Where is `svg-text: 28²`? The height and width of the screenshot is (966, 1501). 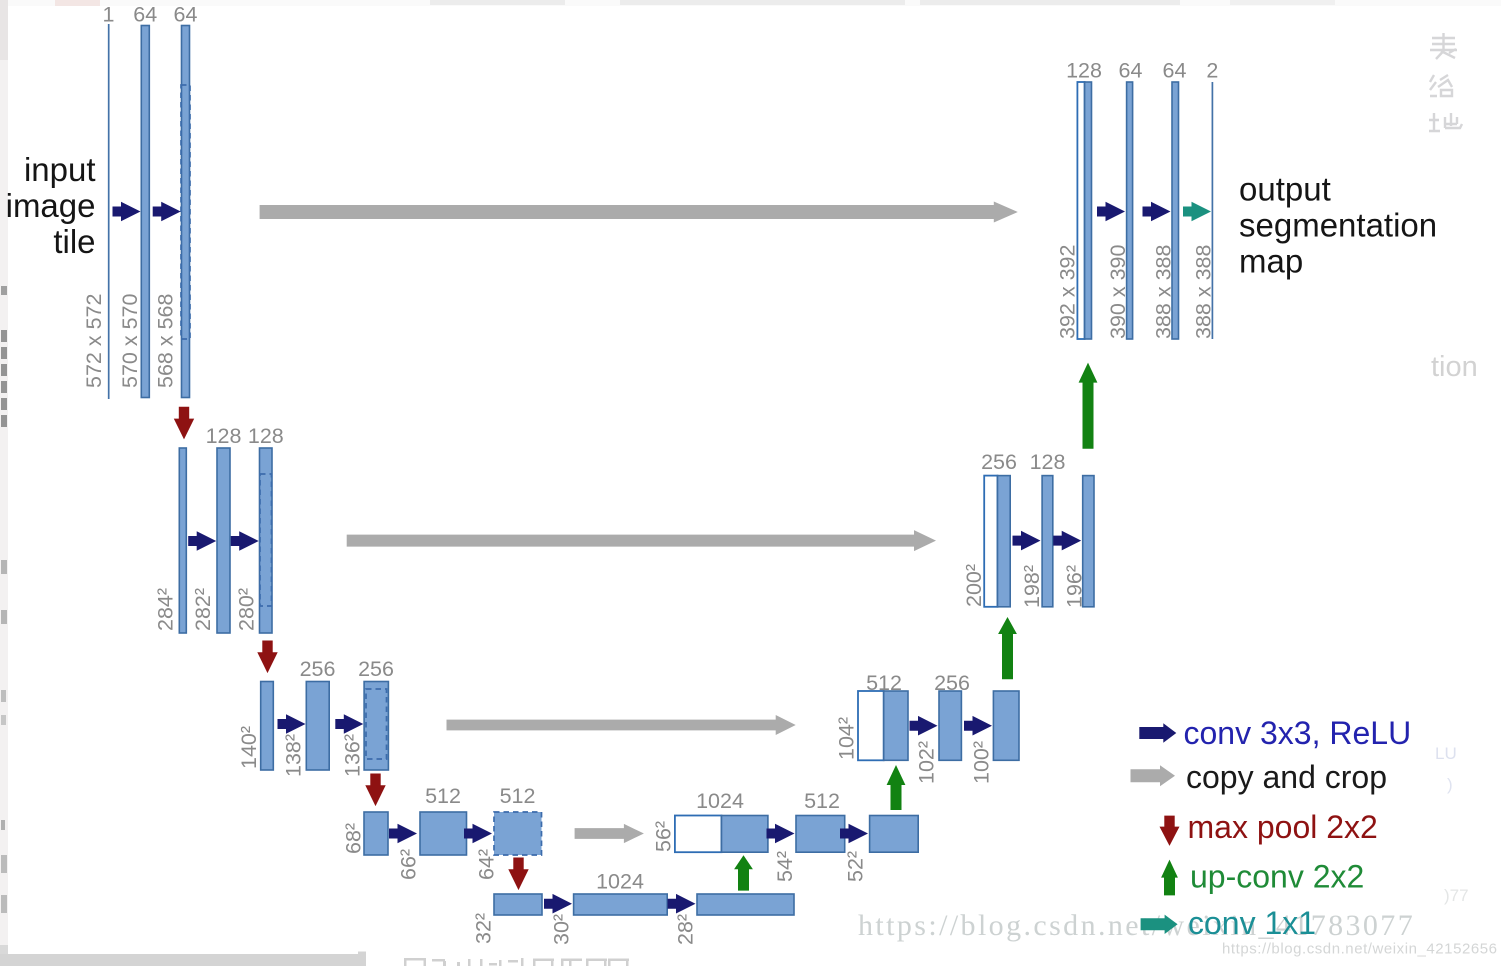
svg-text: 28² is located at coordinates (686, 929).